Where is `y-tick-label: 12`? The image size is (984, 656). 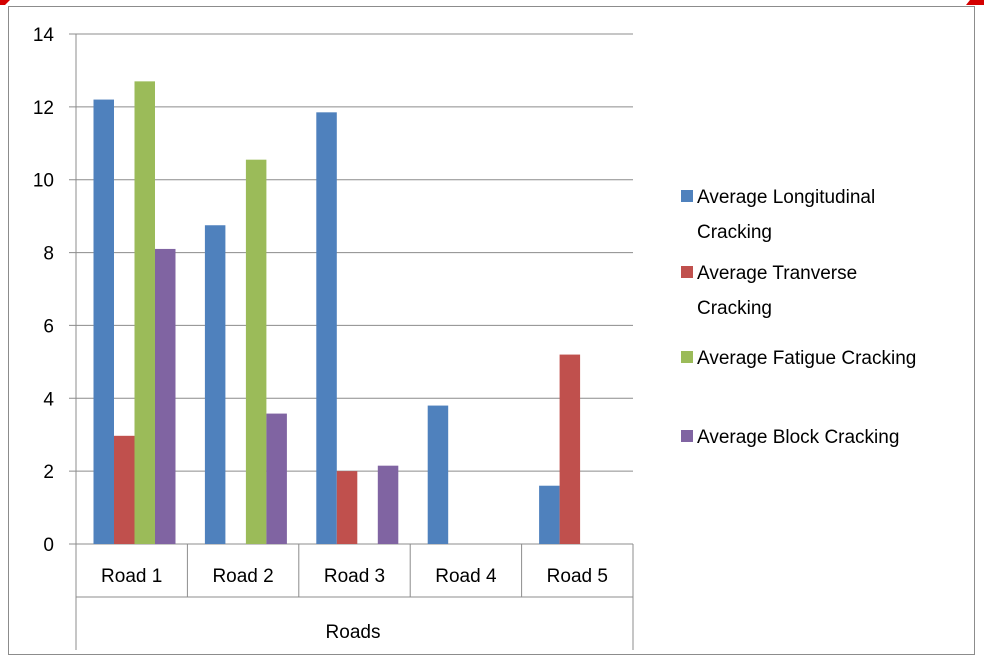 y-tick-label: 12 is located at coordinates (43, 108).